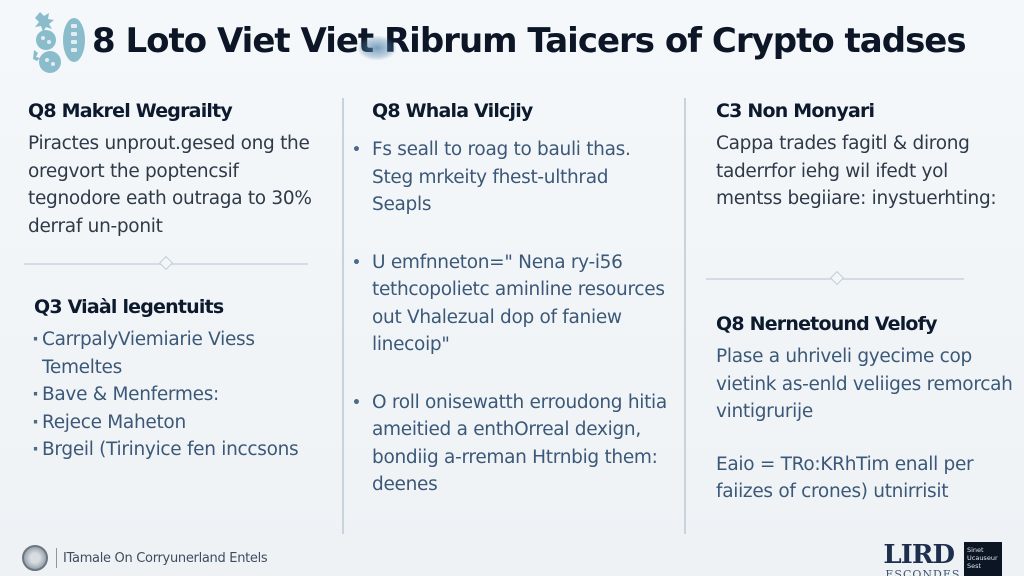 This screenshot has width=1024, height=576. I want to click on section-title: Q8 Makrel Wegrailty, so click(130, 111).